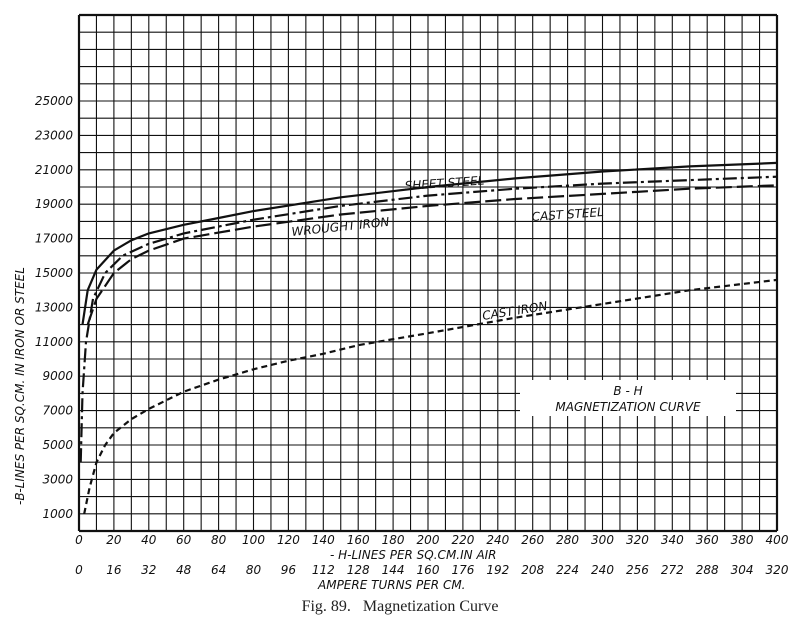 The image size is (800, 628). I want to click on y-tick-label: 11000, so click(54, 342).